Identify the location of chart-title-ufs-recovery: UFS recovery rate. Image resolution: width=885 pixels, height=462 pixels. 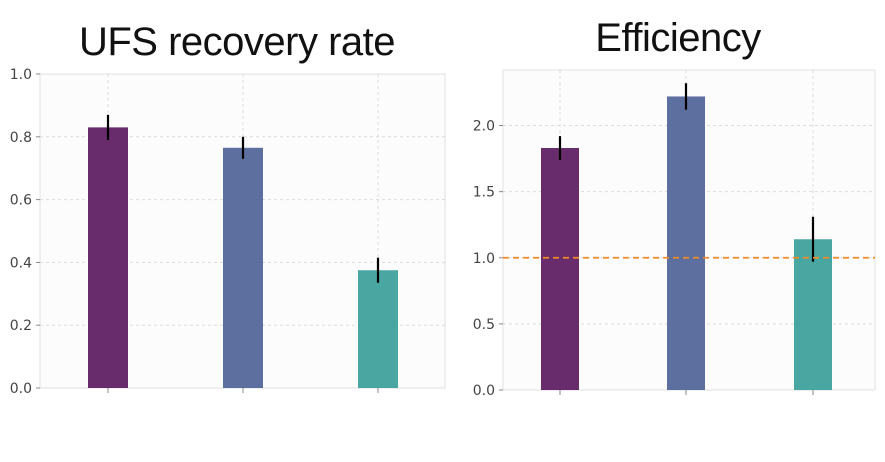
(237, 42).